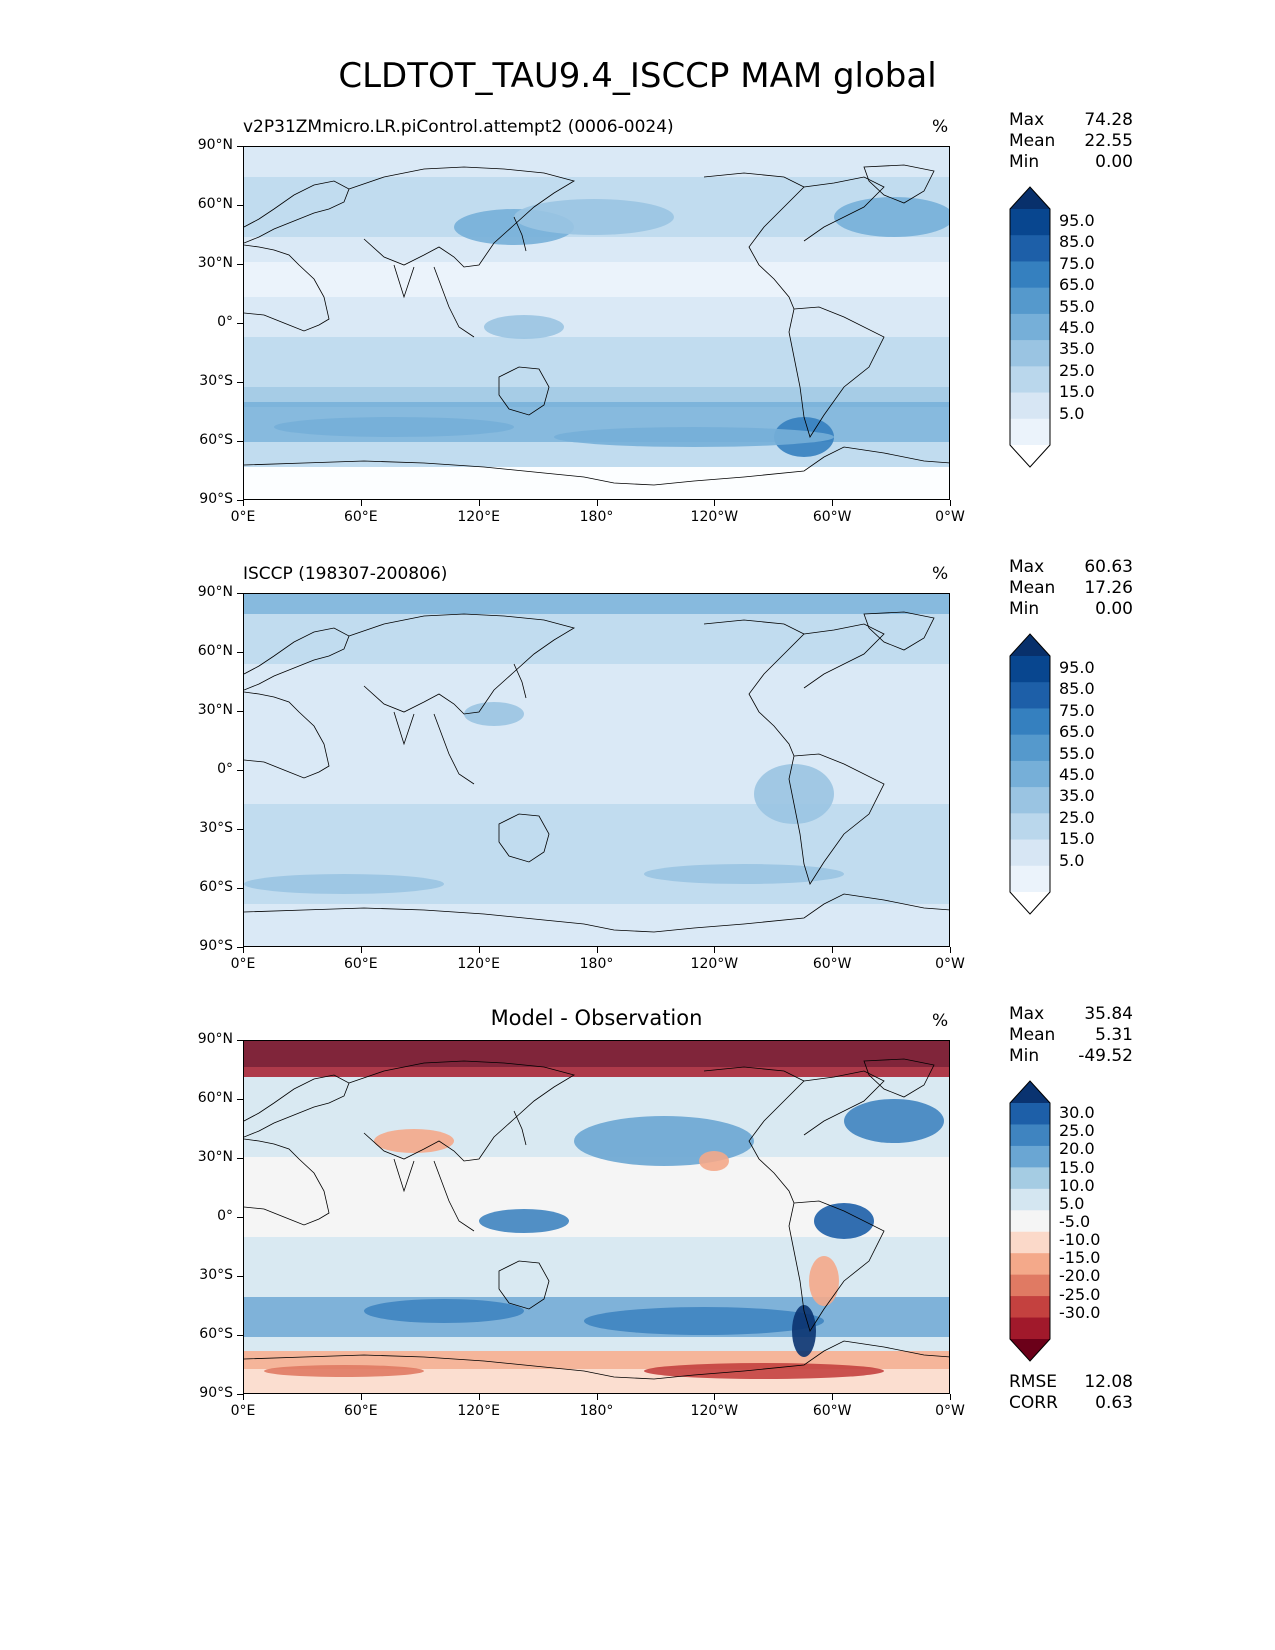  I want to click on panel-title: ISCCP (198307-200806), so click(345, 574).